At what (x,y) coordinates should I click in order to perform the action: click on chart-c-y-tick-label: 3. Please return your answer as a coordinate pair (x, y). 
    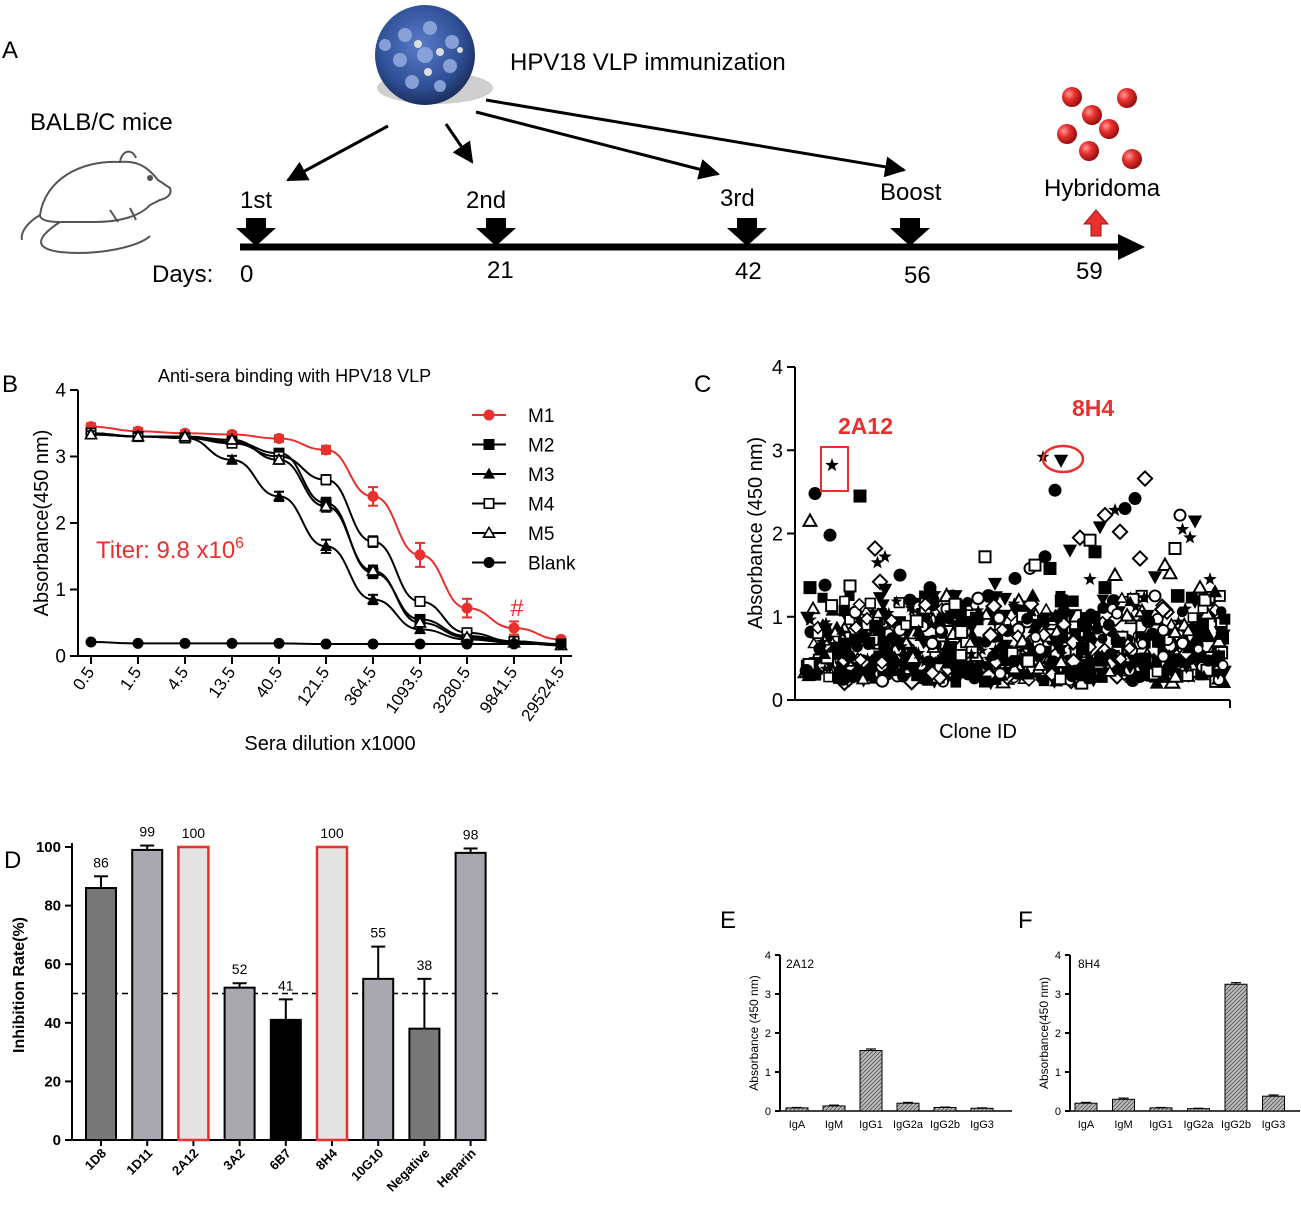
    Looking at the image, I should click on (777, 451).